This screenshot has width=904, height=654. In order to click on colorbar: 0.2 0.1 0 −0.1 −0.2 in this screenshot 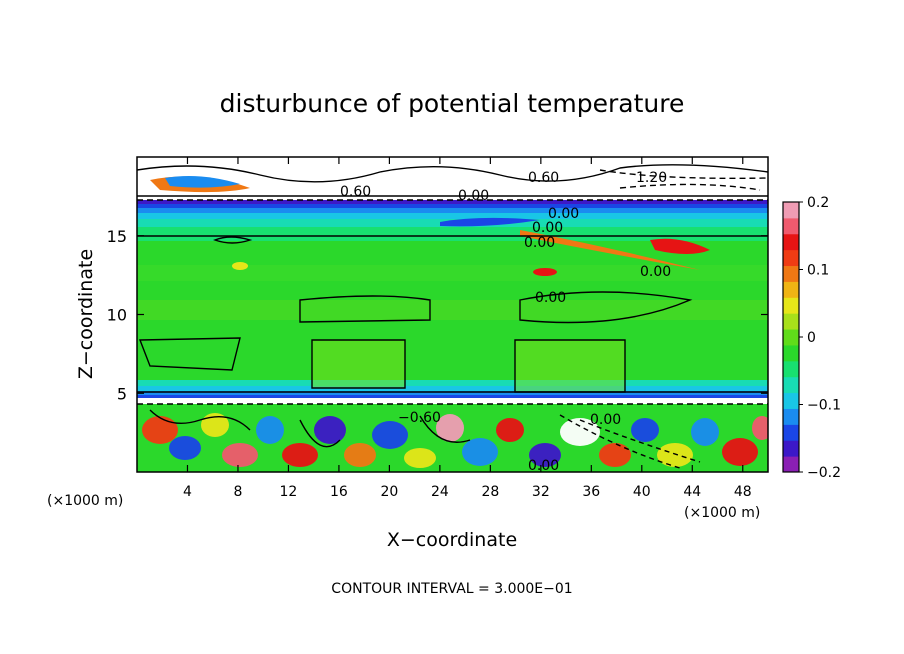, I will do `click(811, 338)`.